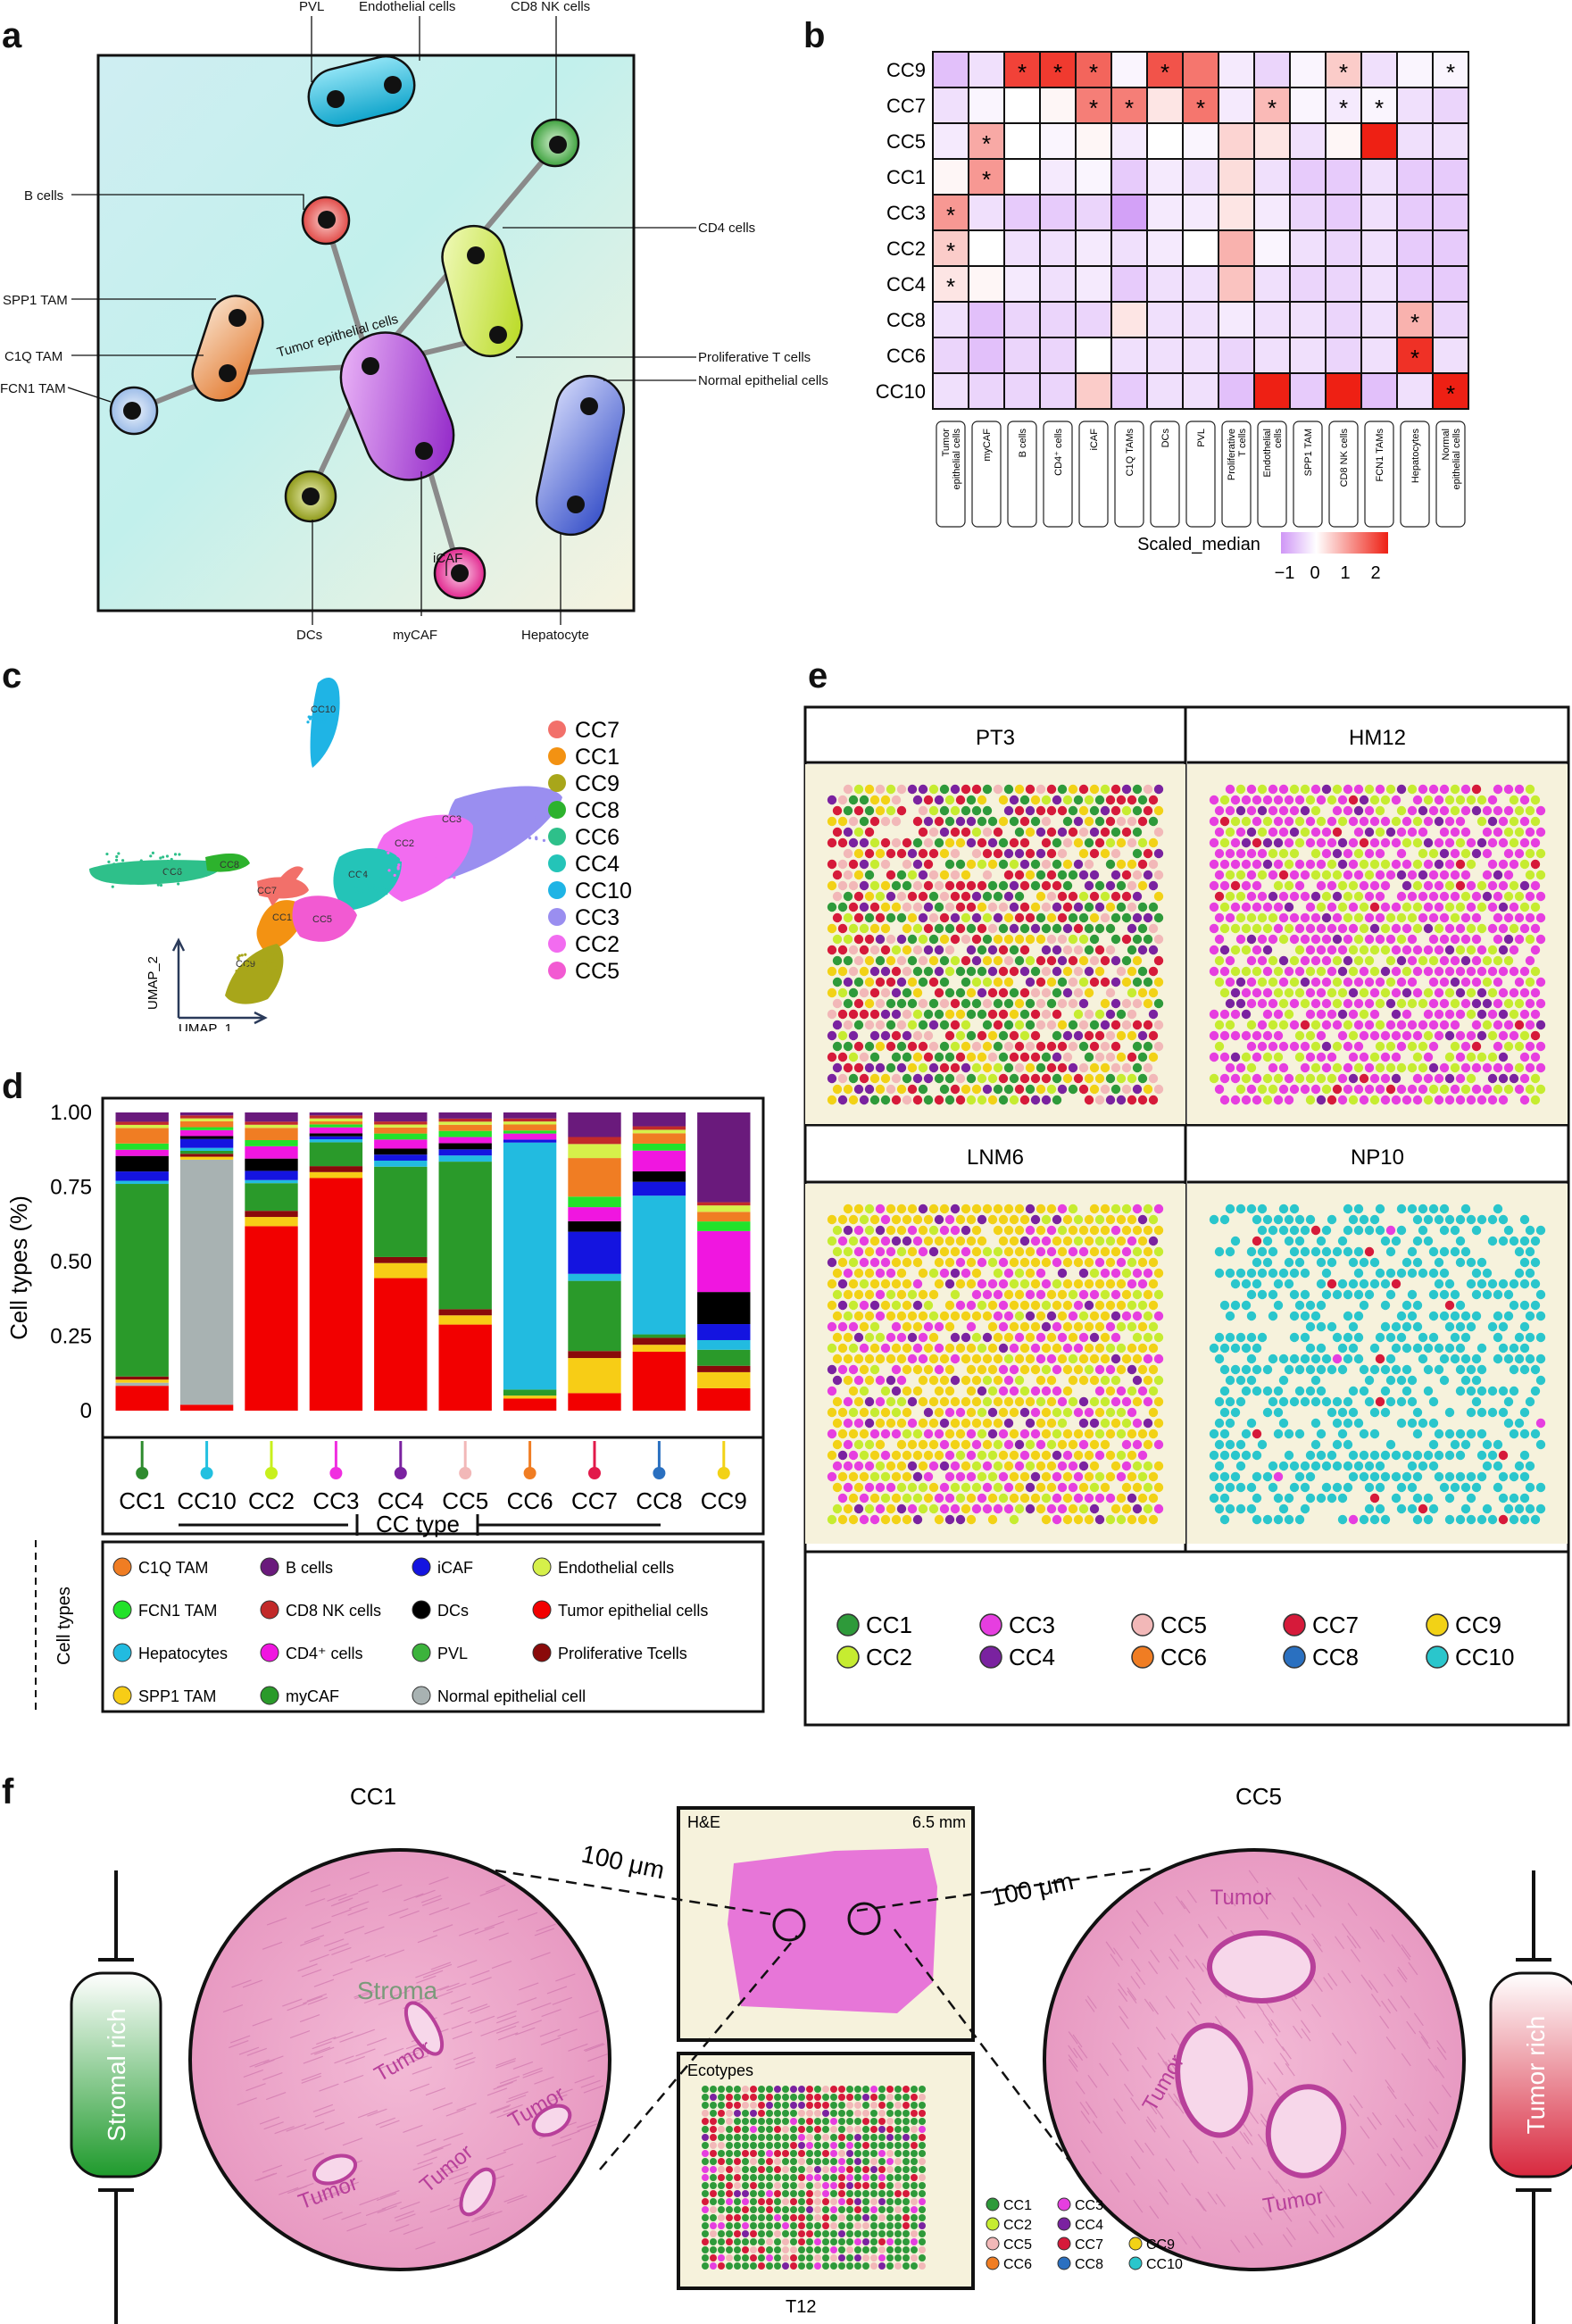  What do you see at coordinates (1089, 2205) in the screenshot?
I see `ecotype-legend-label: CC3` at bounding box center [1089, 2205].